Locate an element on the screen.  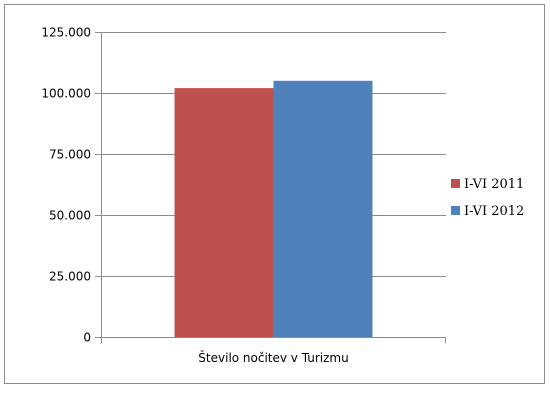
x-axis: Število nočitev v Turizmu is located at coordinates (273, 351).